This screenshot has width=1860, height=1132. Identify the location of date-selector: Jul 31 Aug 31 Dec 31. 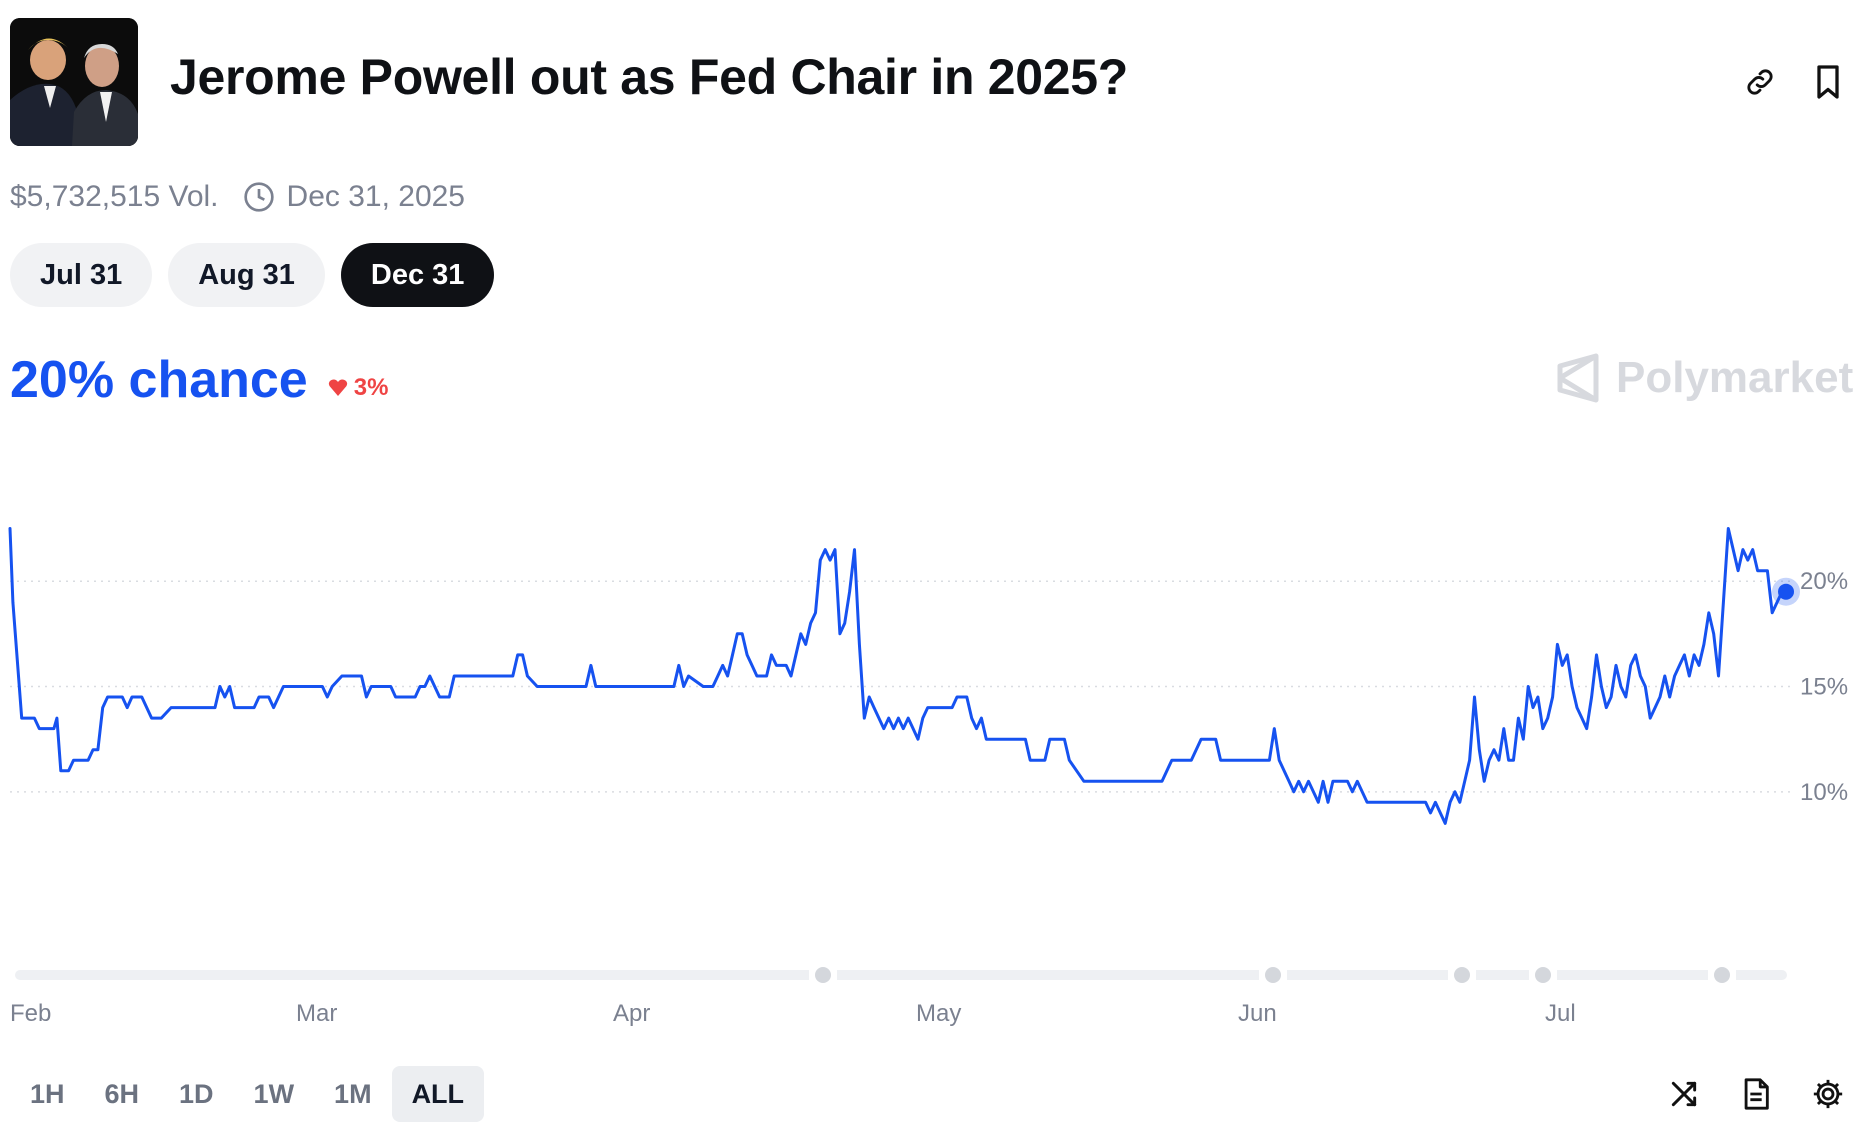
(252, 275).